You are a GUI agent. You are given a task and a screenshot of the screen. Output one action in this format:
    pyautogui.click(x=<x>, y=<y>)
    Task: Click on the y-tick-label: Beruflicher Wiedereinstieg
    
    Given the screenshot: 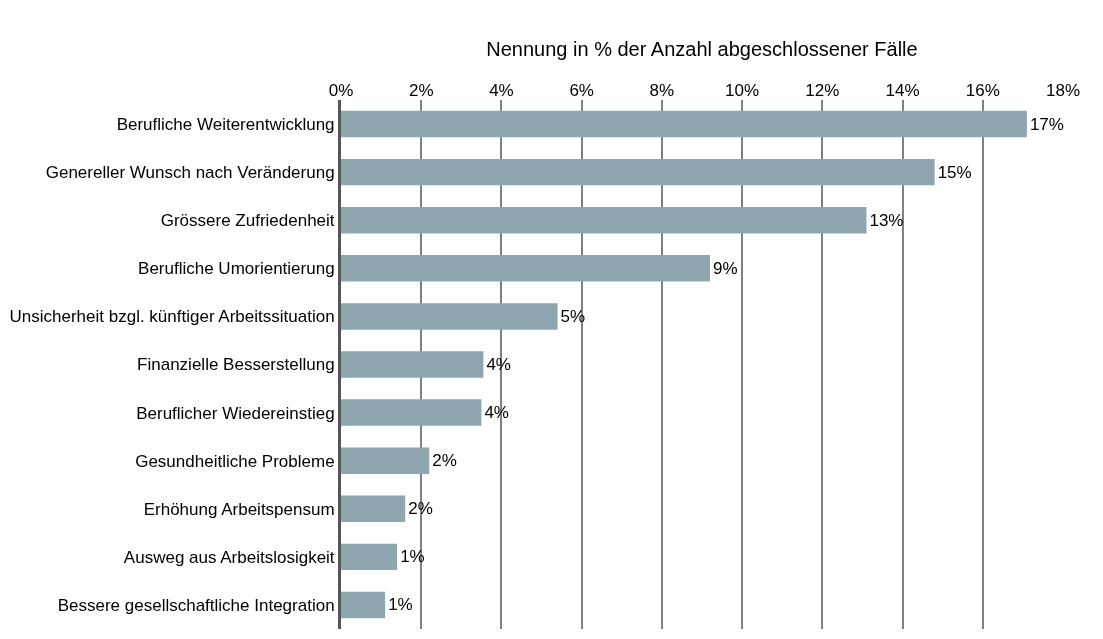 What is the action you would take?
    pyautogui.click(x=235, y=413)
    